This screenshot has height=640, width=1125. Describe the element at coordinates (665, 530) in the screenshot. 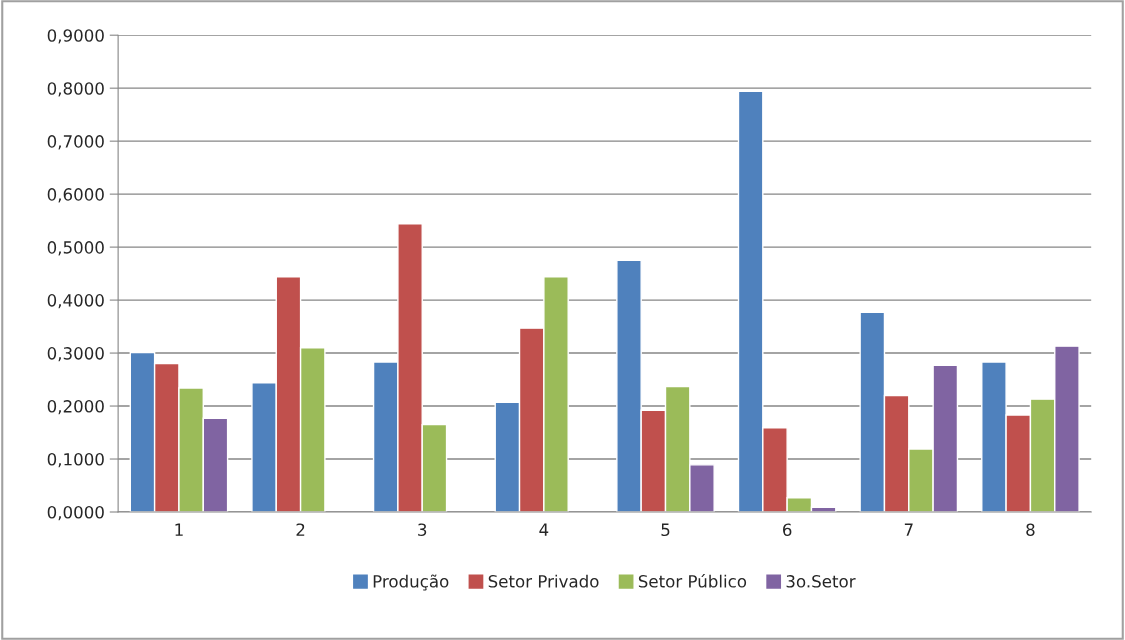

I see `x-tick-label: 5` at that location.